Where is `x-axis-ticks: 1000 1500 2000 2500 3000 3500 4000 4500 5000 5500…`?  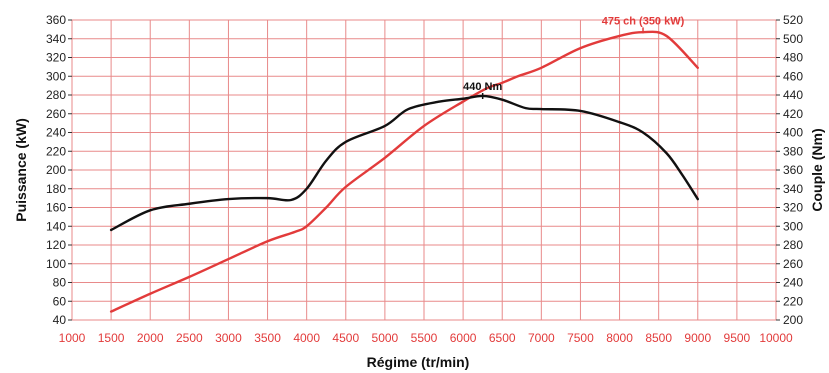
x-axis-ticks: 1000 1500 2000 2500 3000 3500 4000 4500 5000 5500… is located at coordinates (426, 338).